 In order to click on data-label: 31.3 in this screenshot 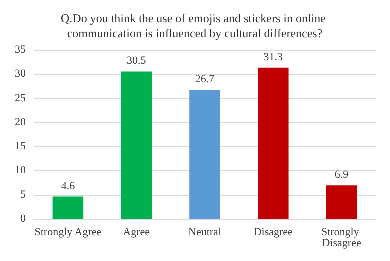, I will do `click(274, 57)`.